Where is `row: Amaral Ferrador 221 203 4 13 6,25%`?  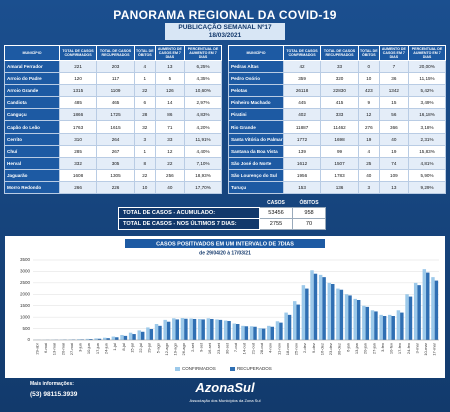
row: Amaral Ferrador 221 203 4 13 6,25% is located at coordinates (113, 66).